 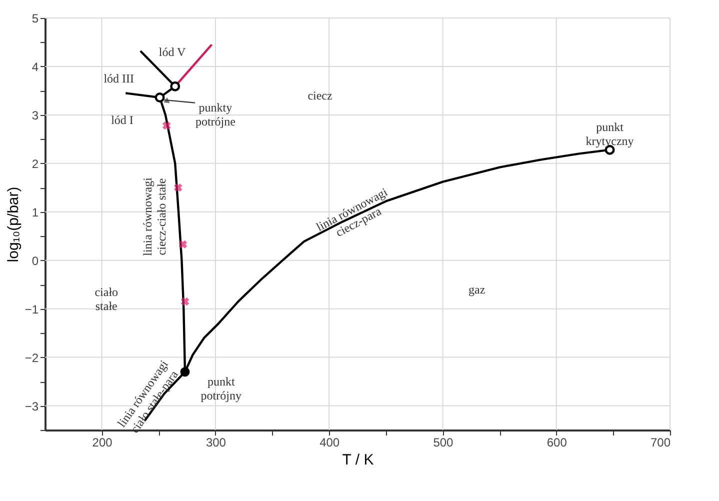 I want to click on x-tick-label: 500, so click(x=443, y=443).